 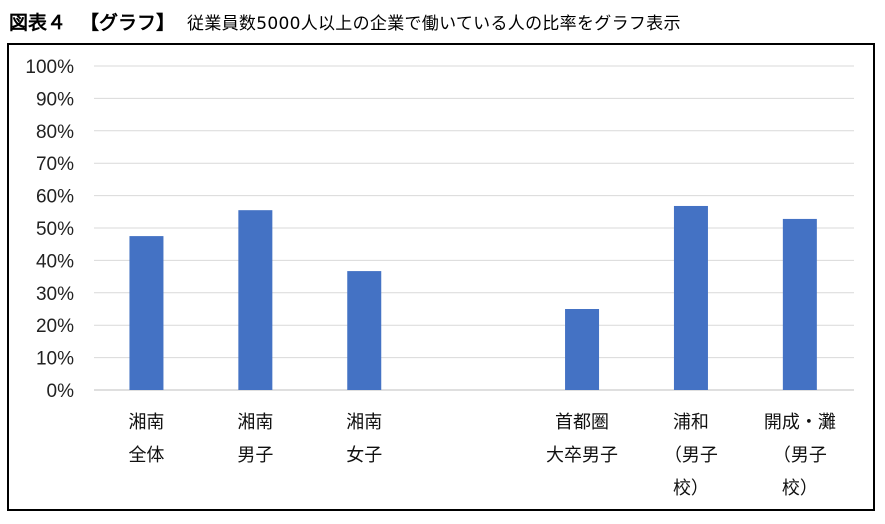 I want to click on y-tick-label: 90%, so click(x=55, y=99).